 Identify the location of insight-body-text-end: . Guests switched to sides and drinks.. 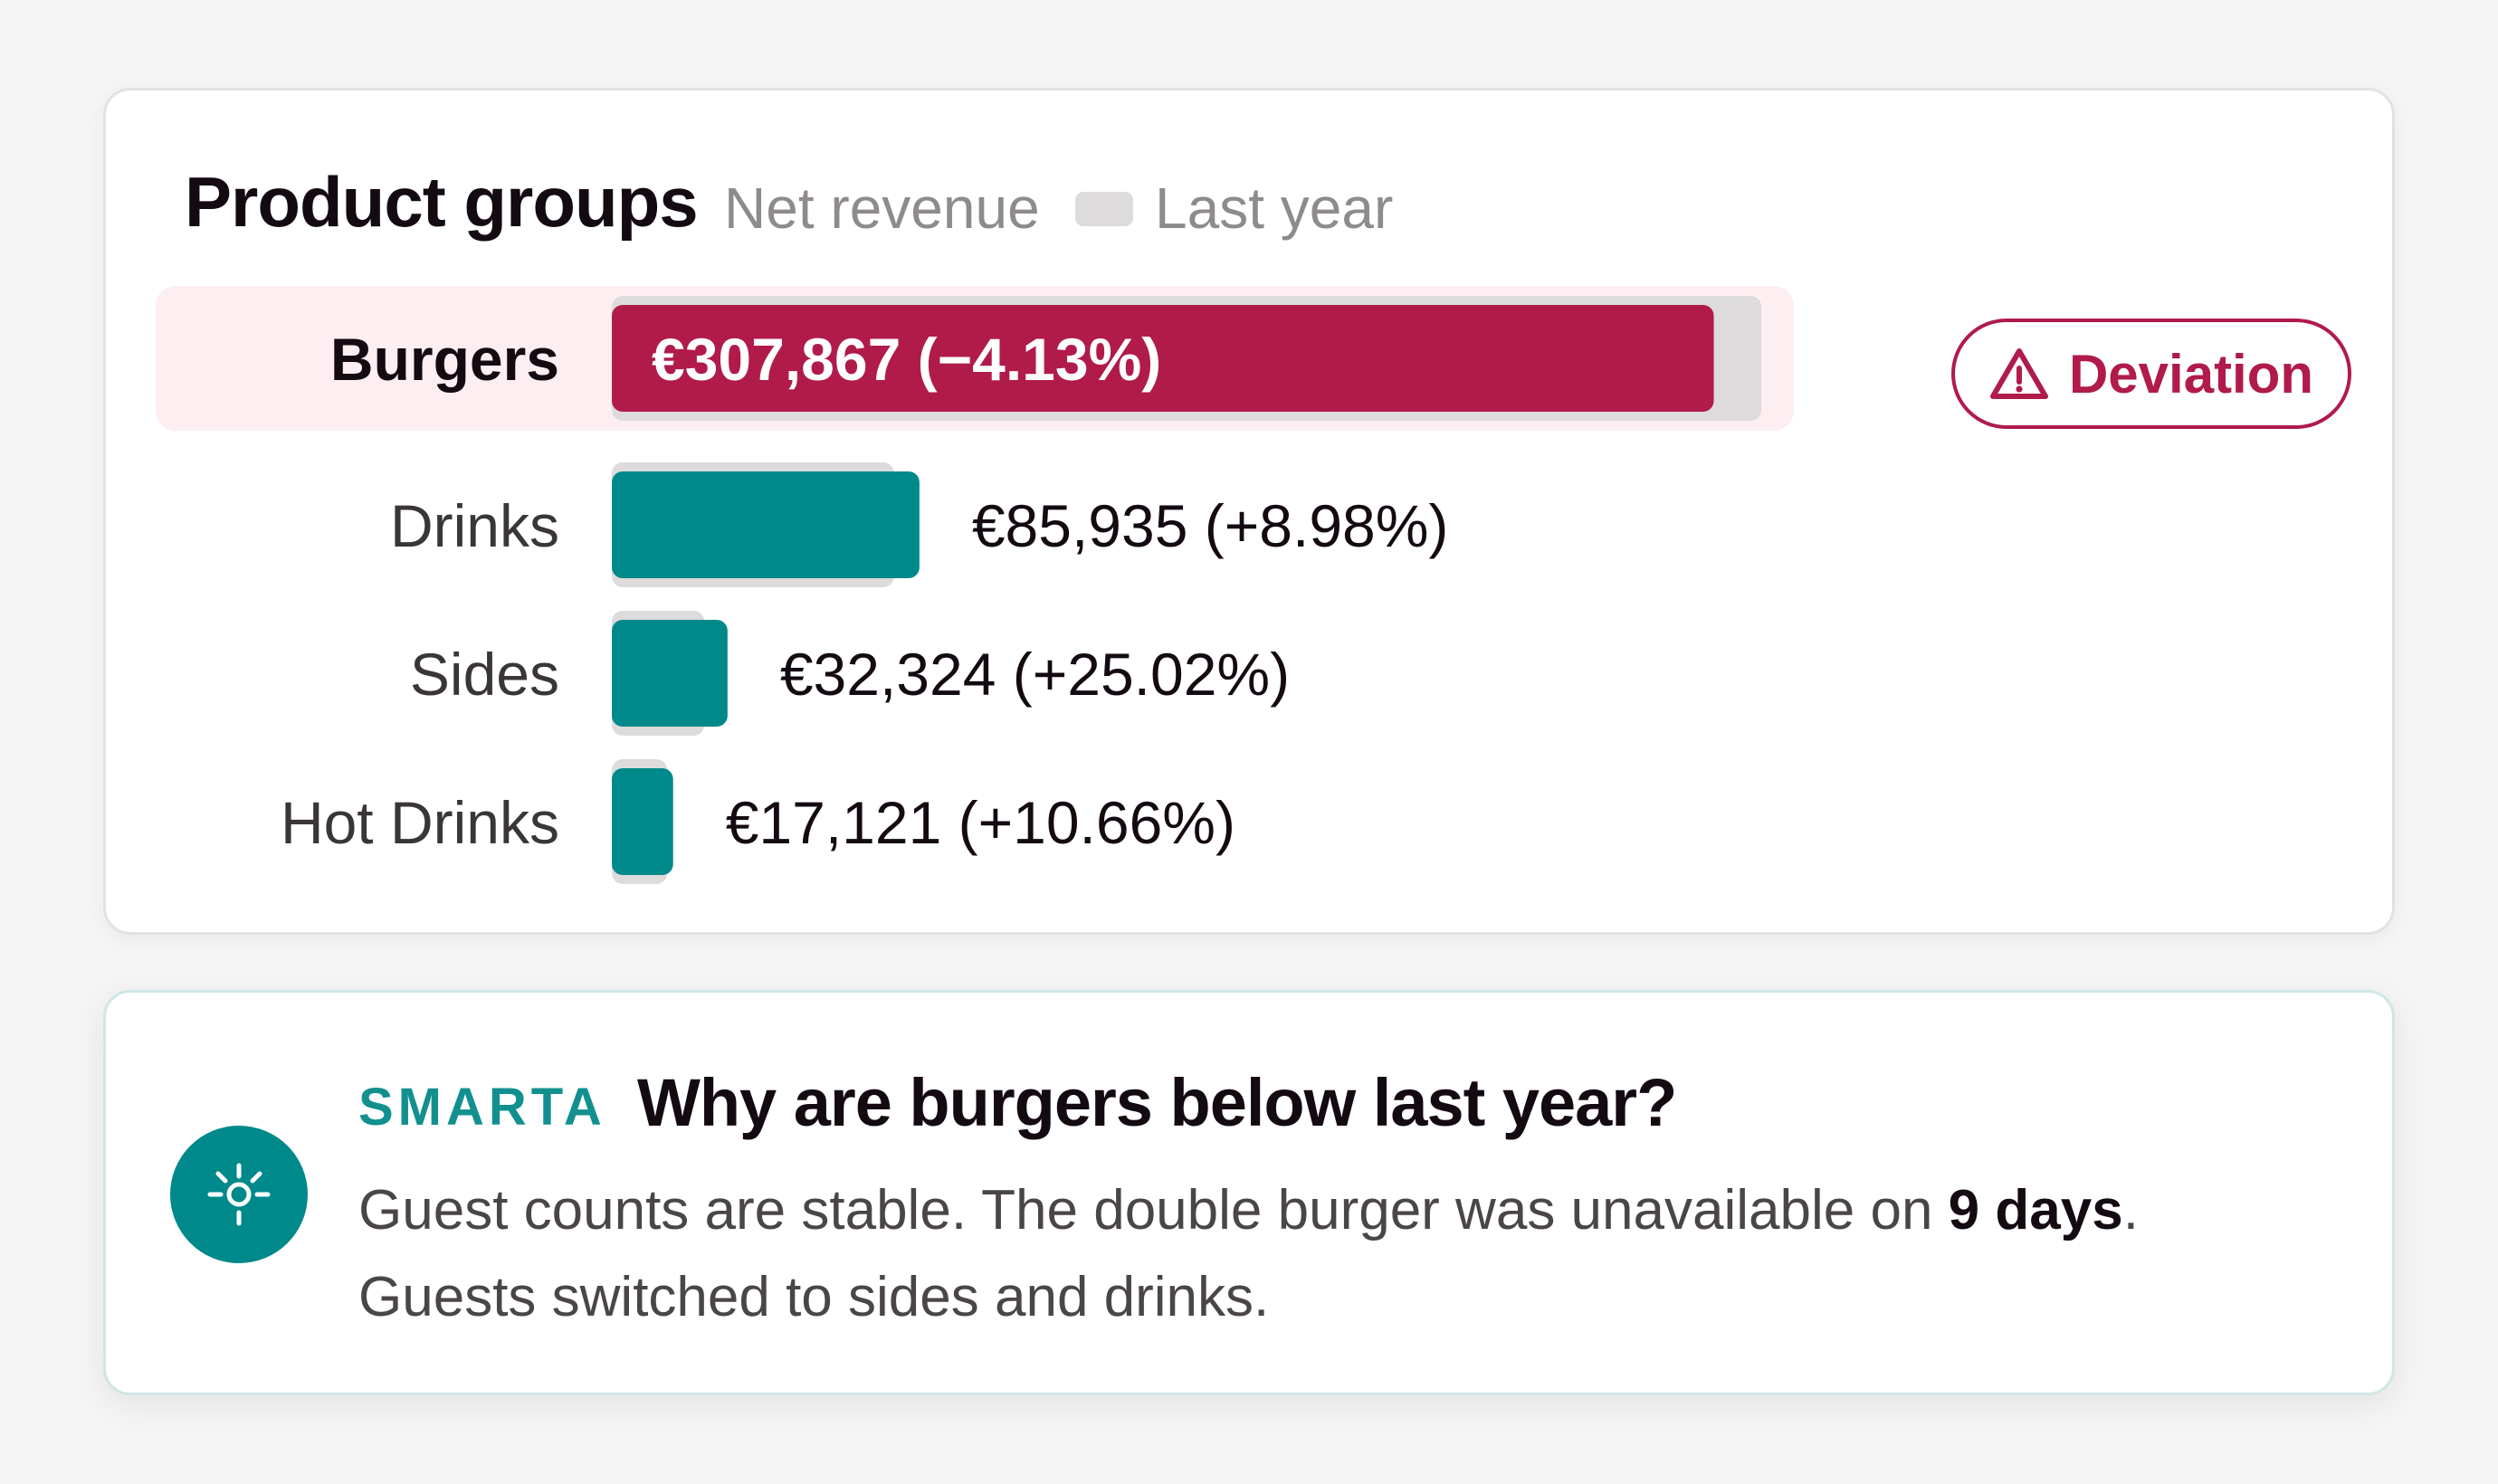
(1248, 1253).